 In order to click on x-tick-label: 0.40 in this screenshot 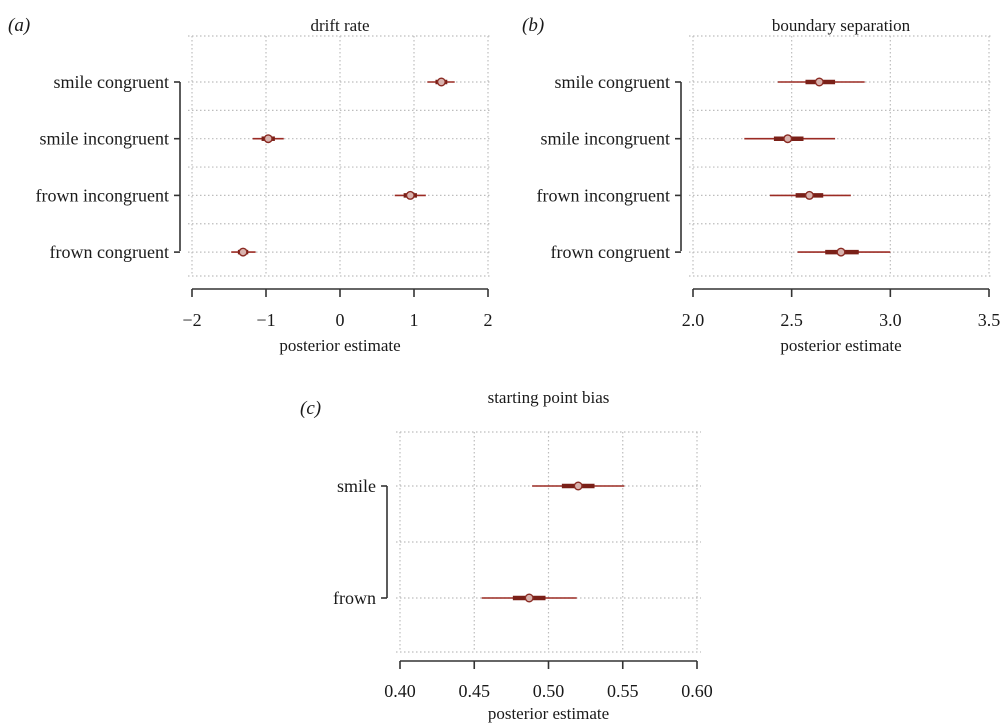, I will do `click(400, 691)`.